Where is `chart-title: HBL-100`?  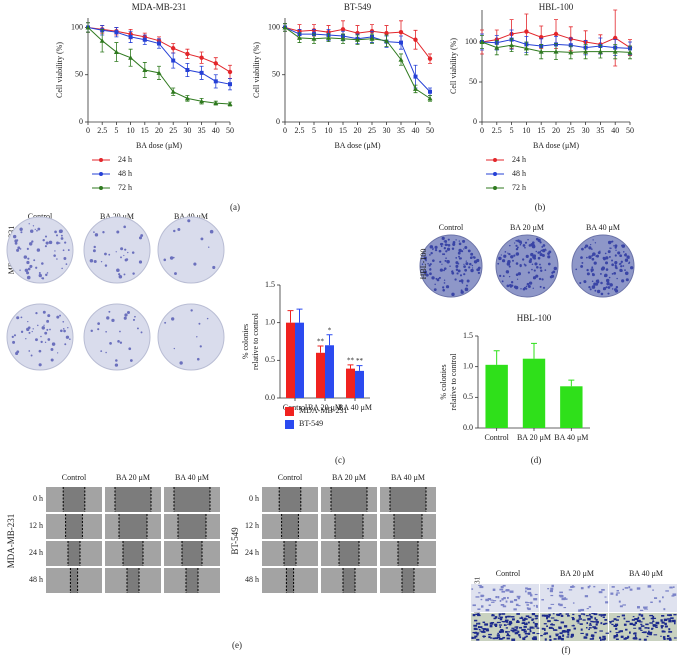 chart-title: HBL-100 is located at coordinates (534, 318).